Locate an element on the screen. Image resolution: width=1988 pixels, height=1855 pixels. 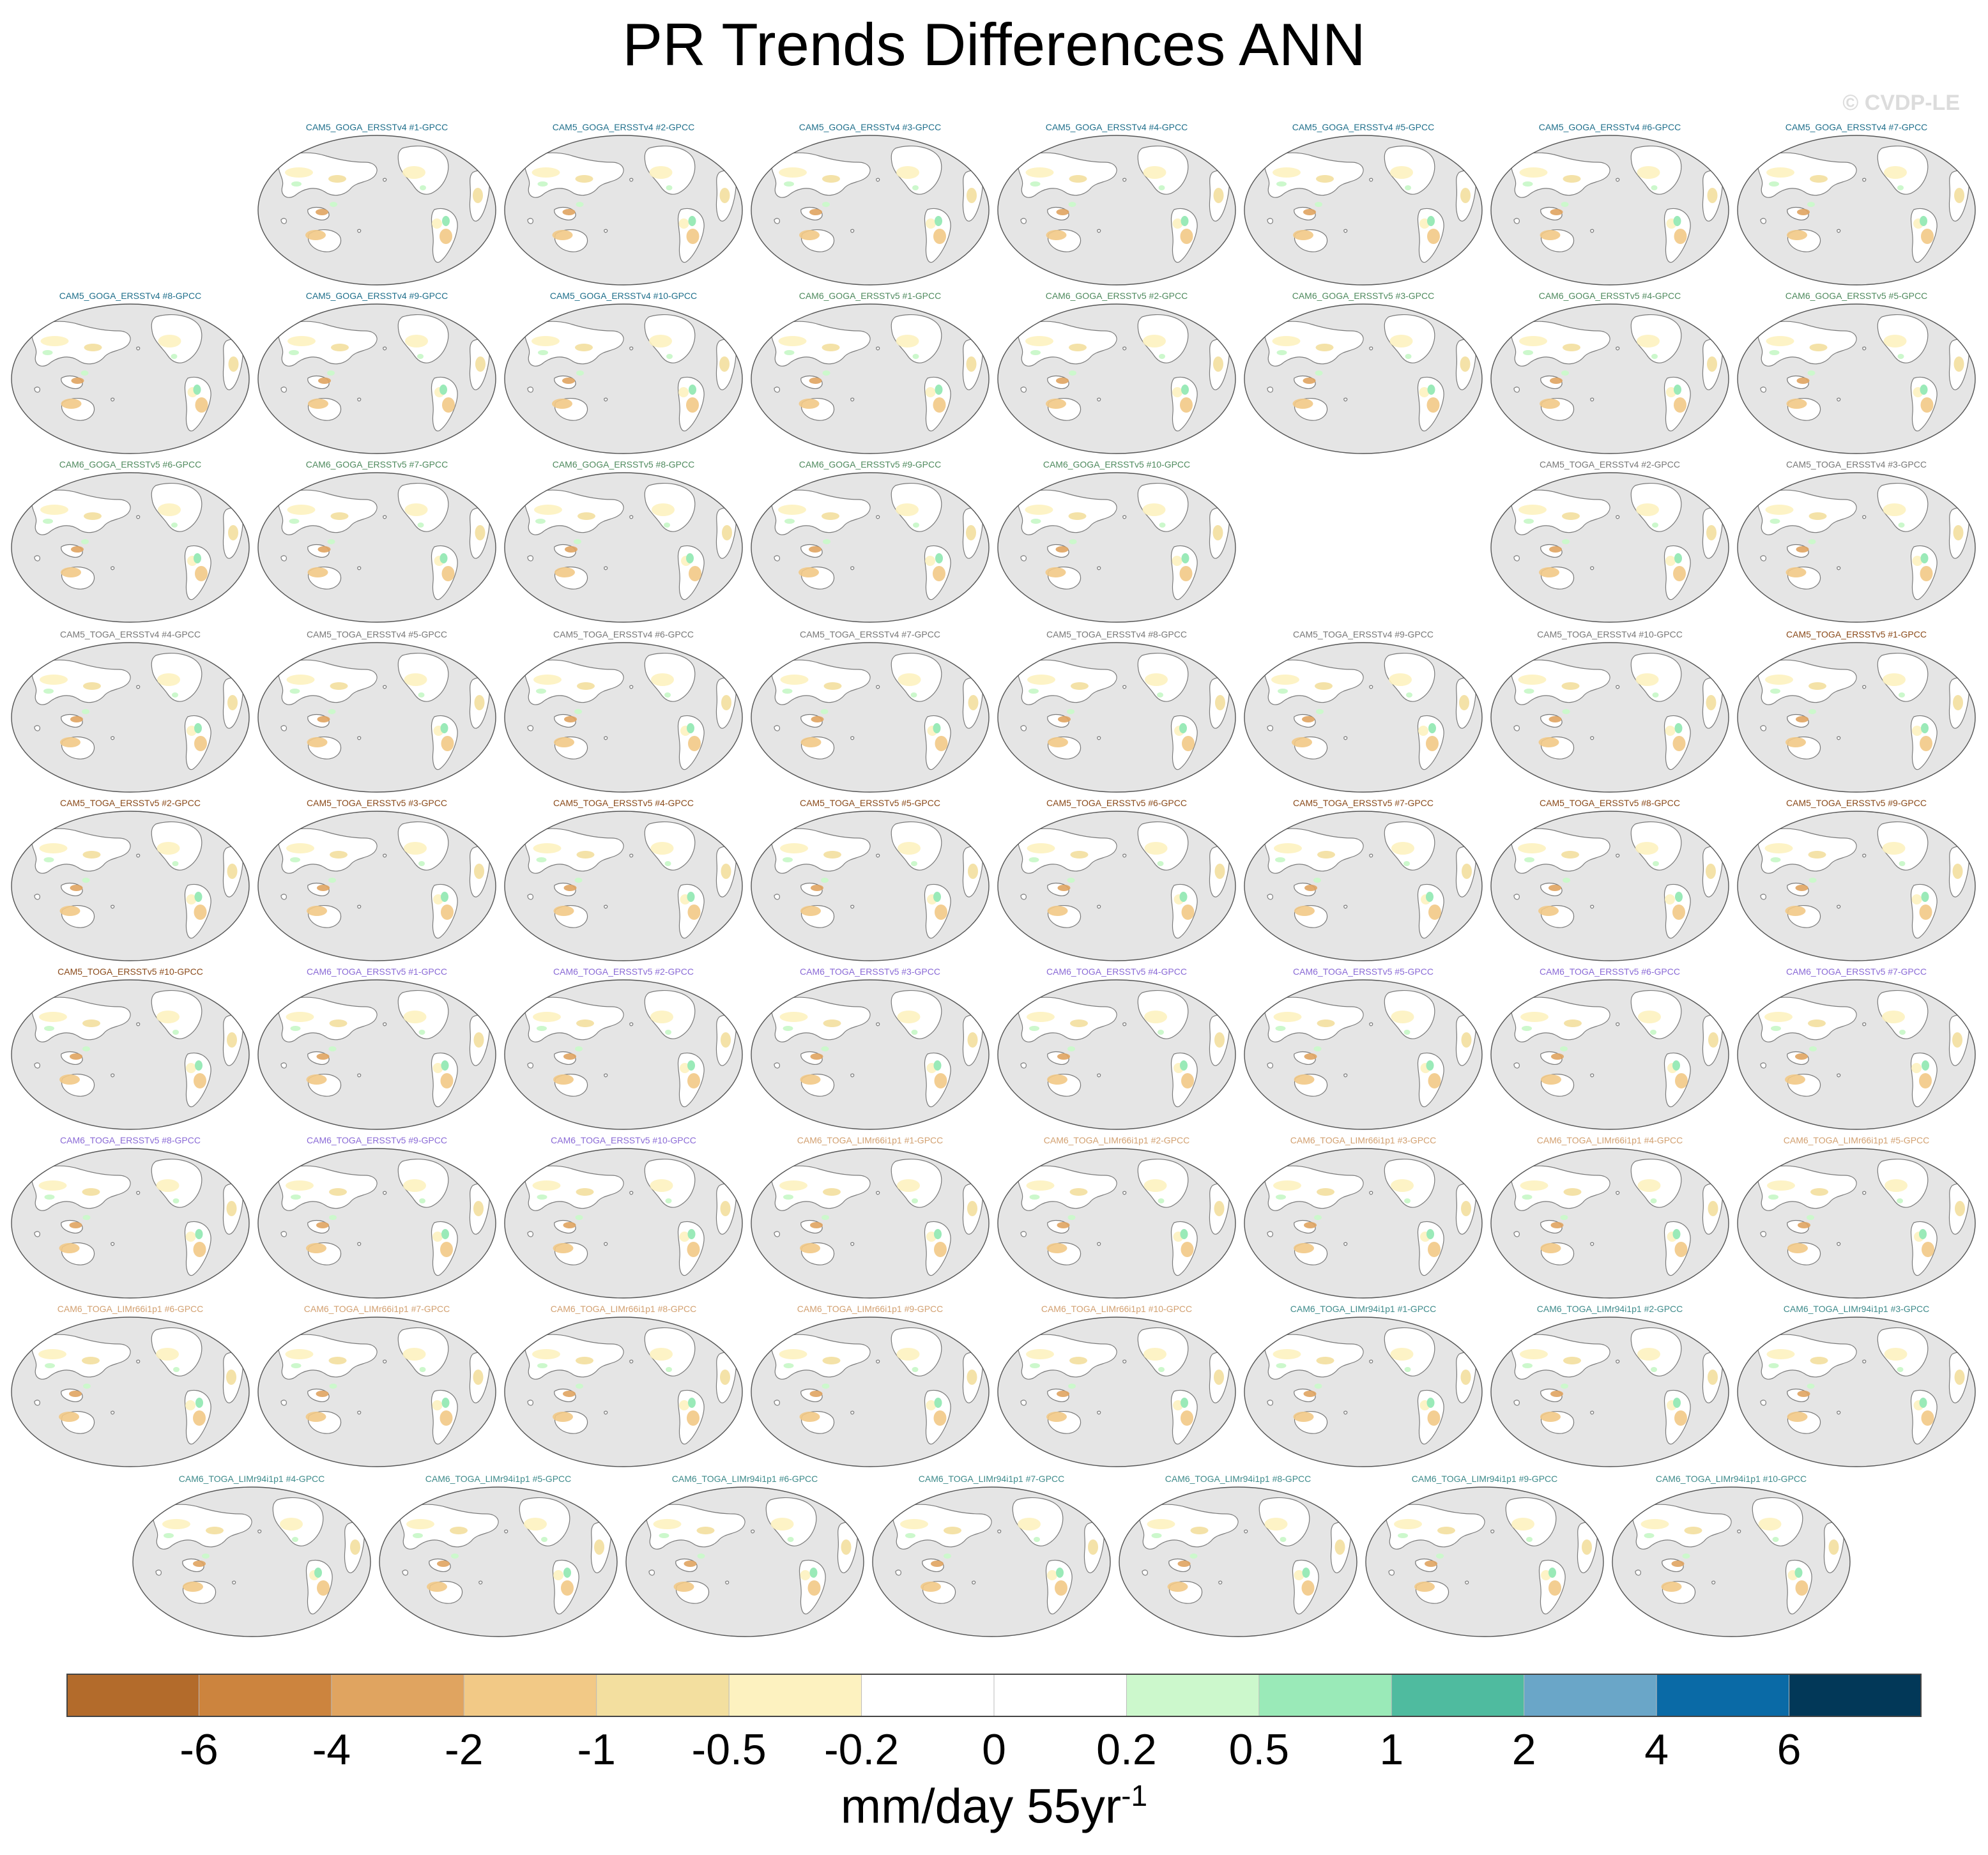
colorbar-swatch is located at coordinates (1723, 1695).